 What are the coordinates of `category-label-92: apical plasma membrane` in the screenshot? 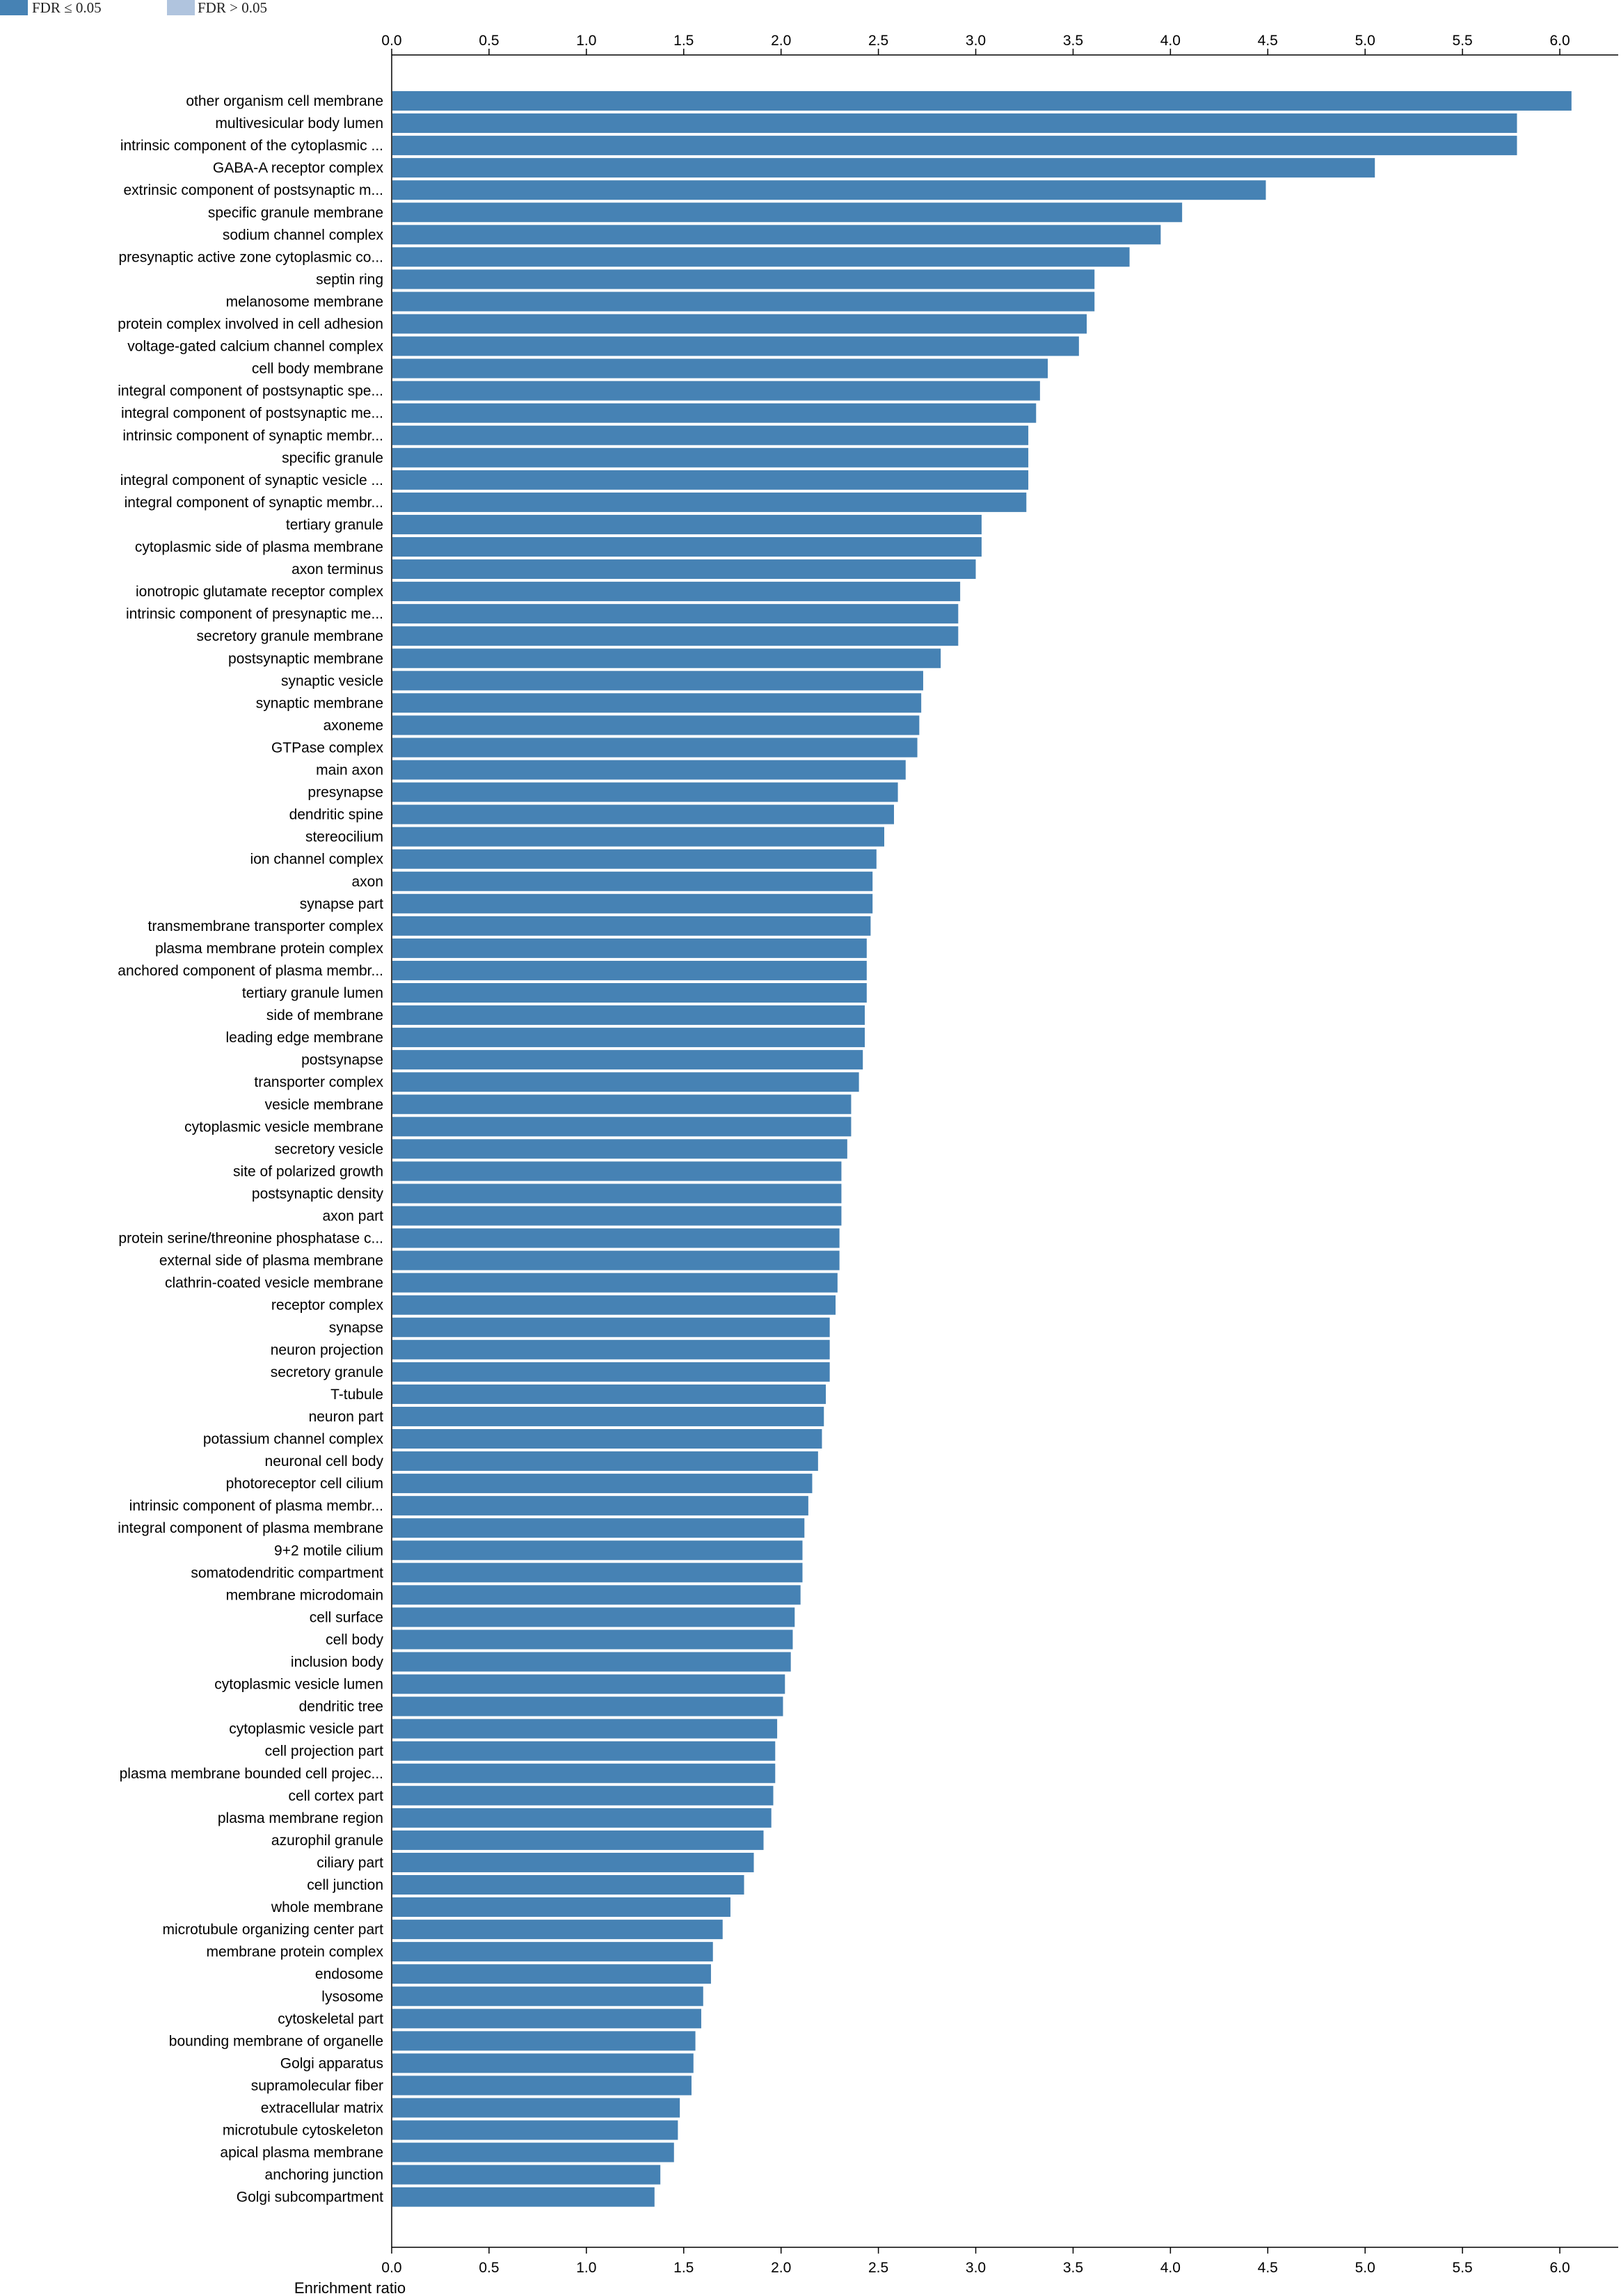 It's located at (301, 2153).